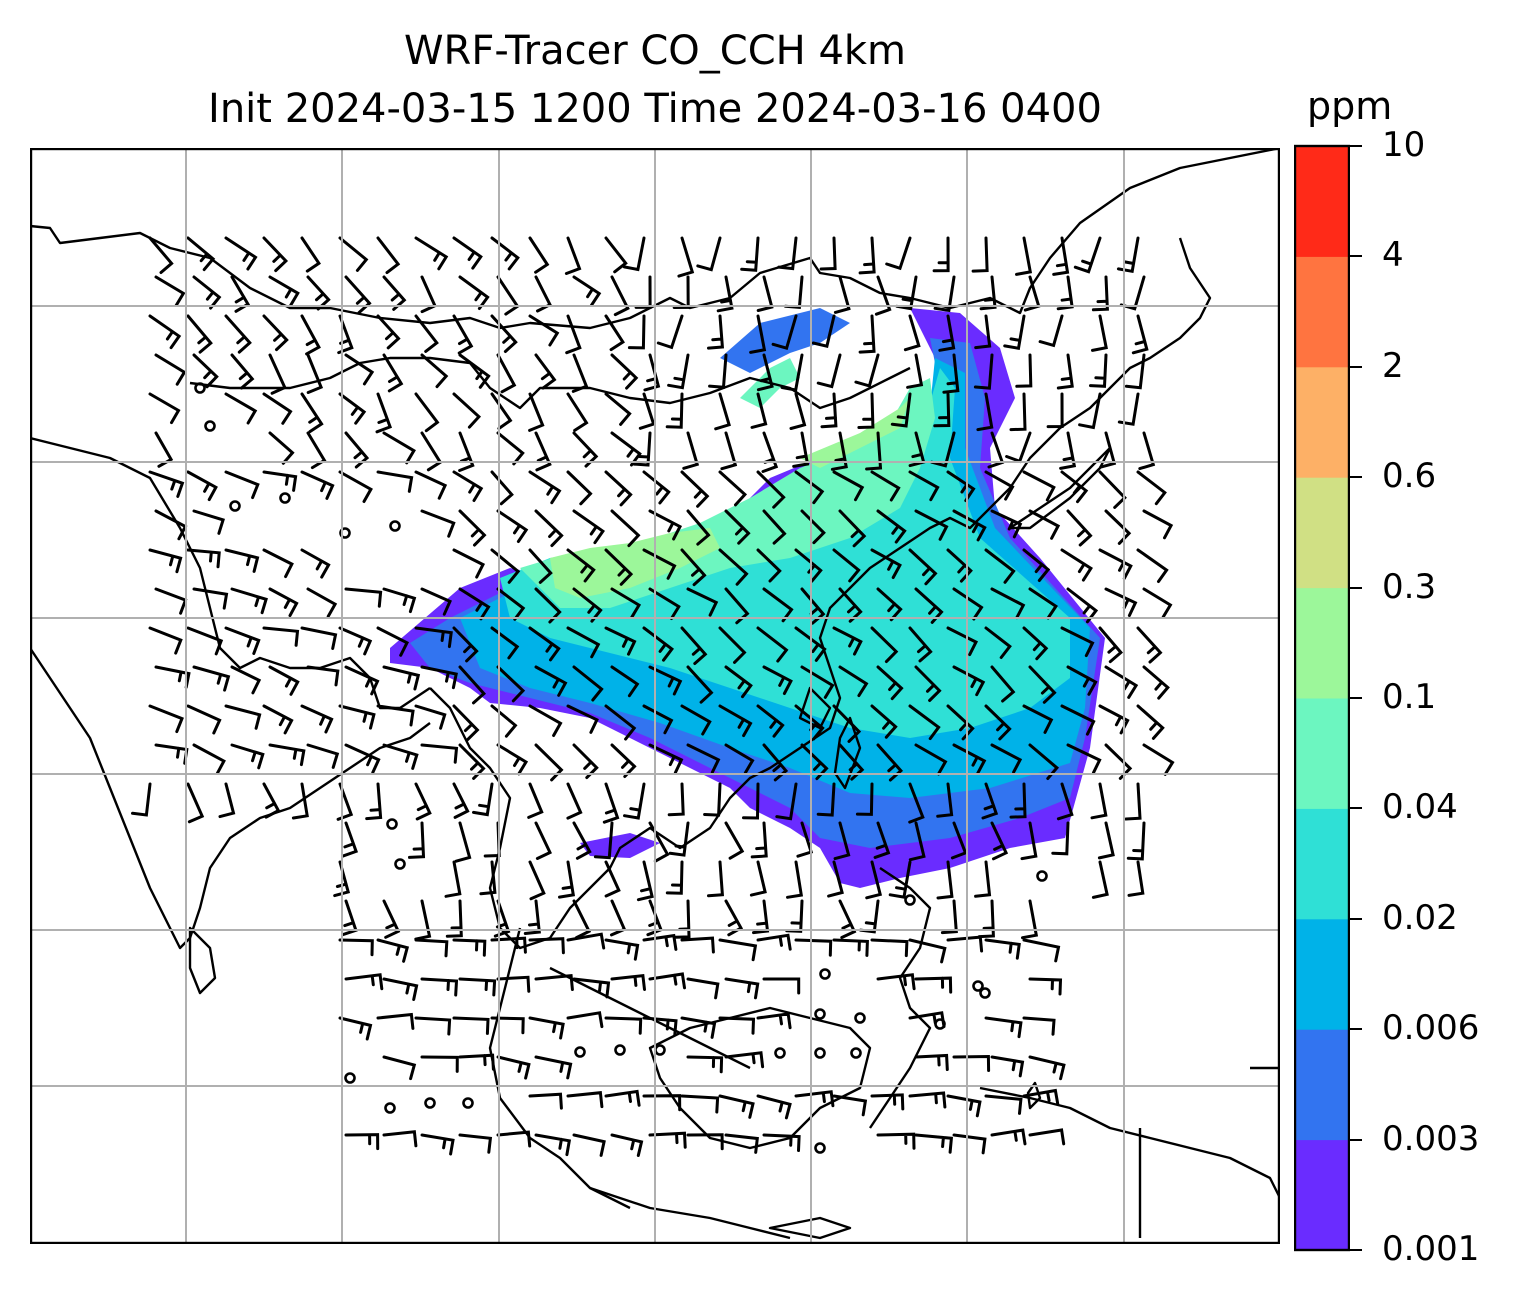 The image size is (1528, 1306). Describe the element at coordinates (1356, 477) in the screenshot. I see `colorbar-tick` at that location.